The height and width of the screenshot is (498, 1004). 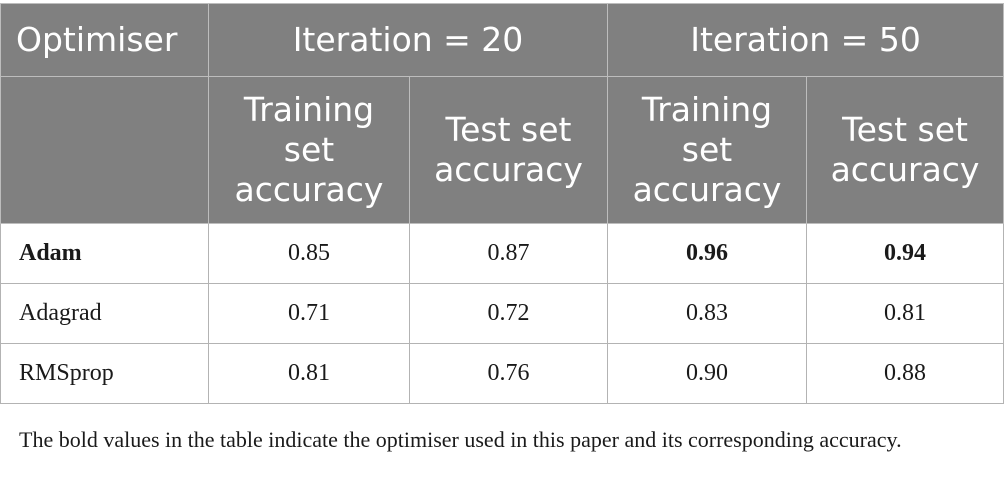 I want to click on subheader-training-50: Training set accuracy, so click(x=707, y=150).